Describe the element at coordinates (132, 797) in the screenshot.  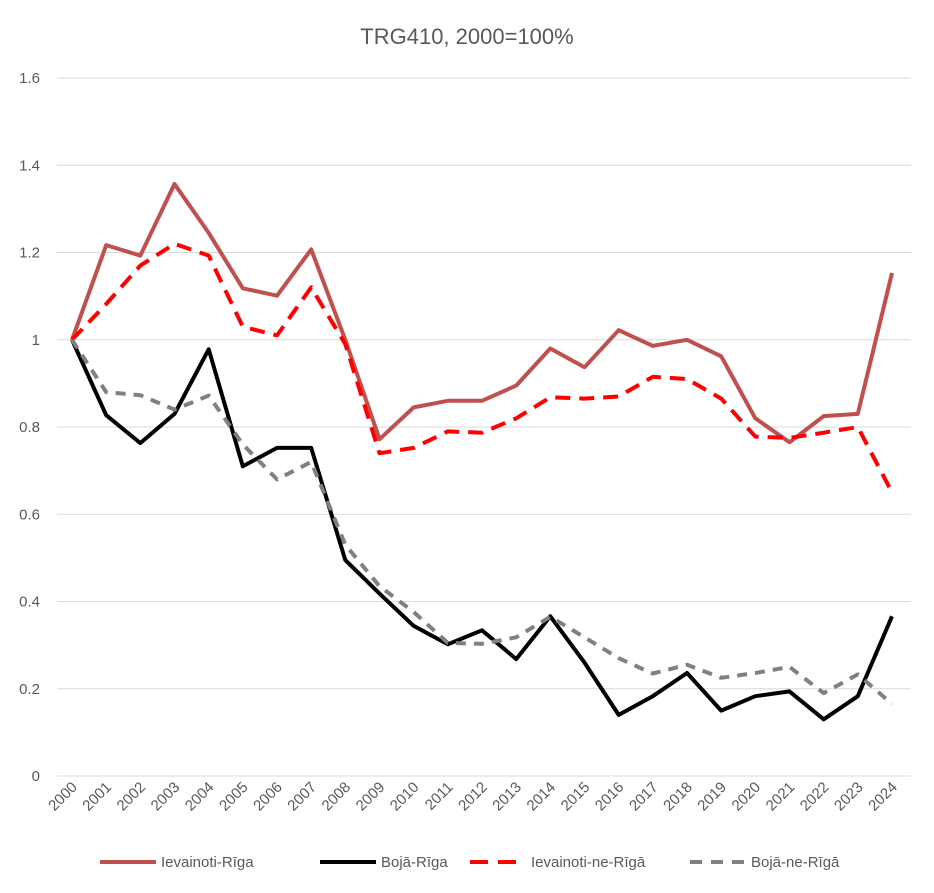
I see `x-tick-label: 2002` at that location.